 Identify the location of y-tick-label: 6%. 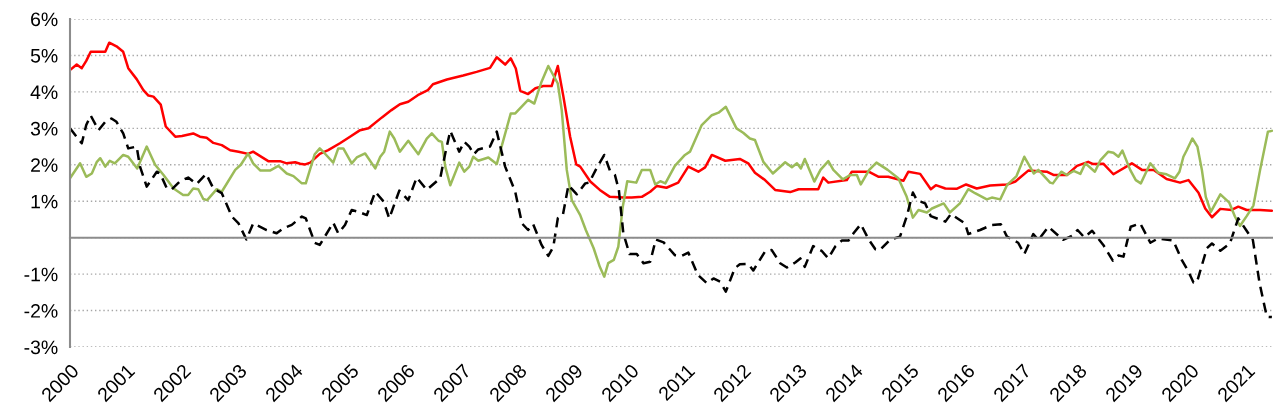
(44, 19).